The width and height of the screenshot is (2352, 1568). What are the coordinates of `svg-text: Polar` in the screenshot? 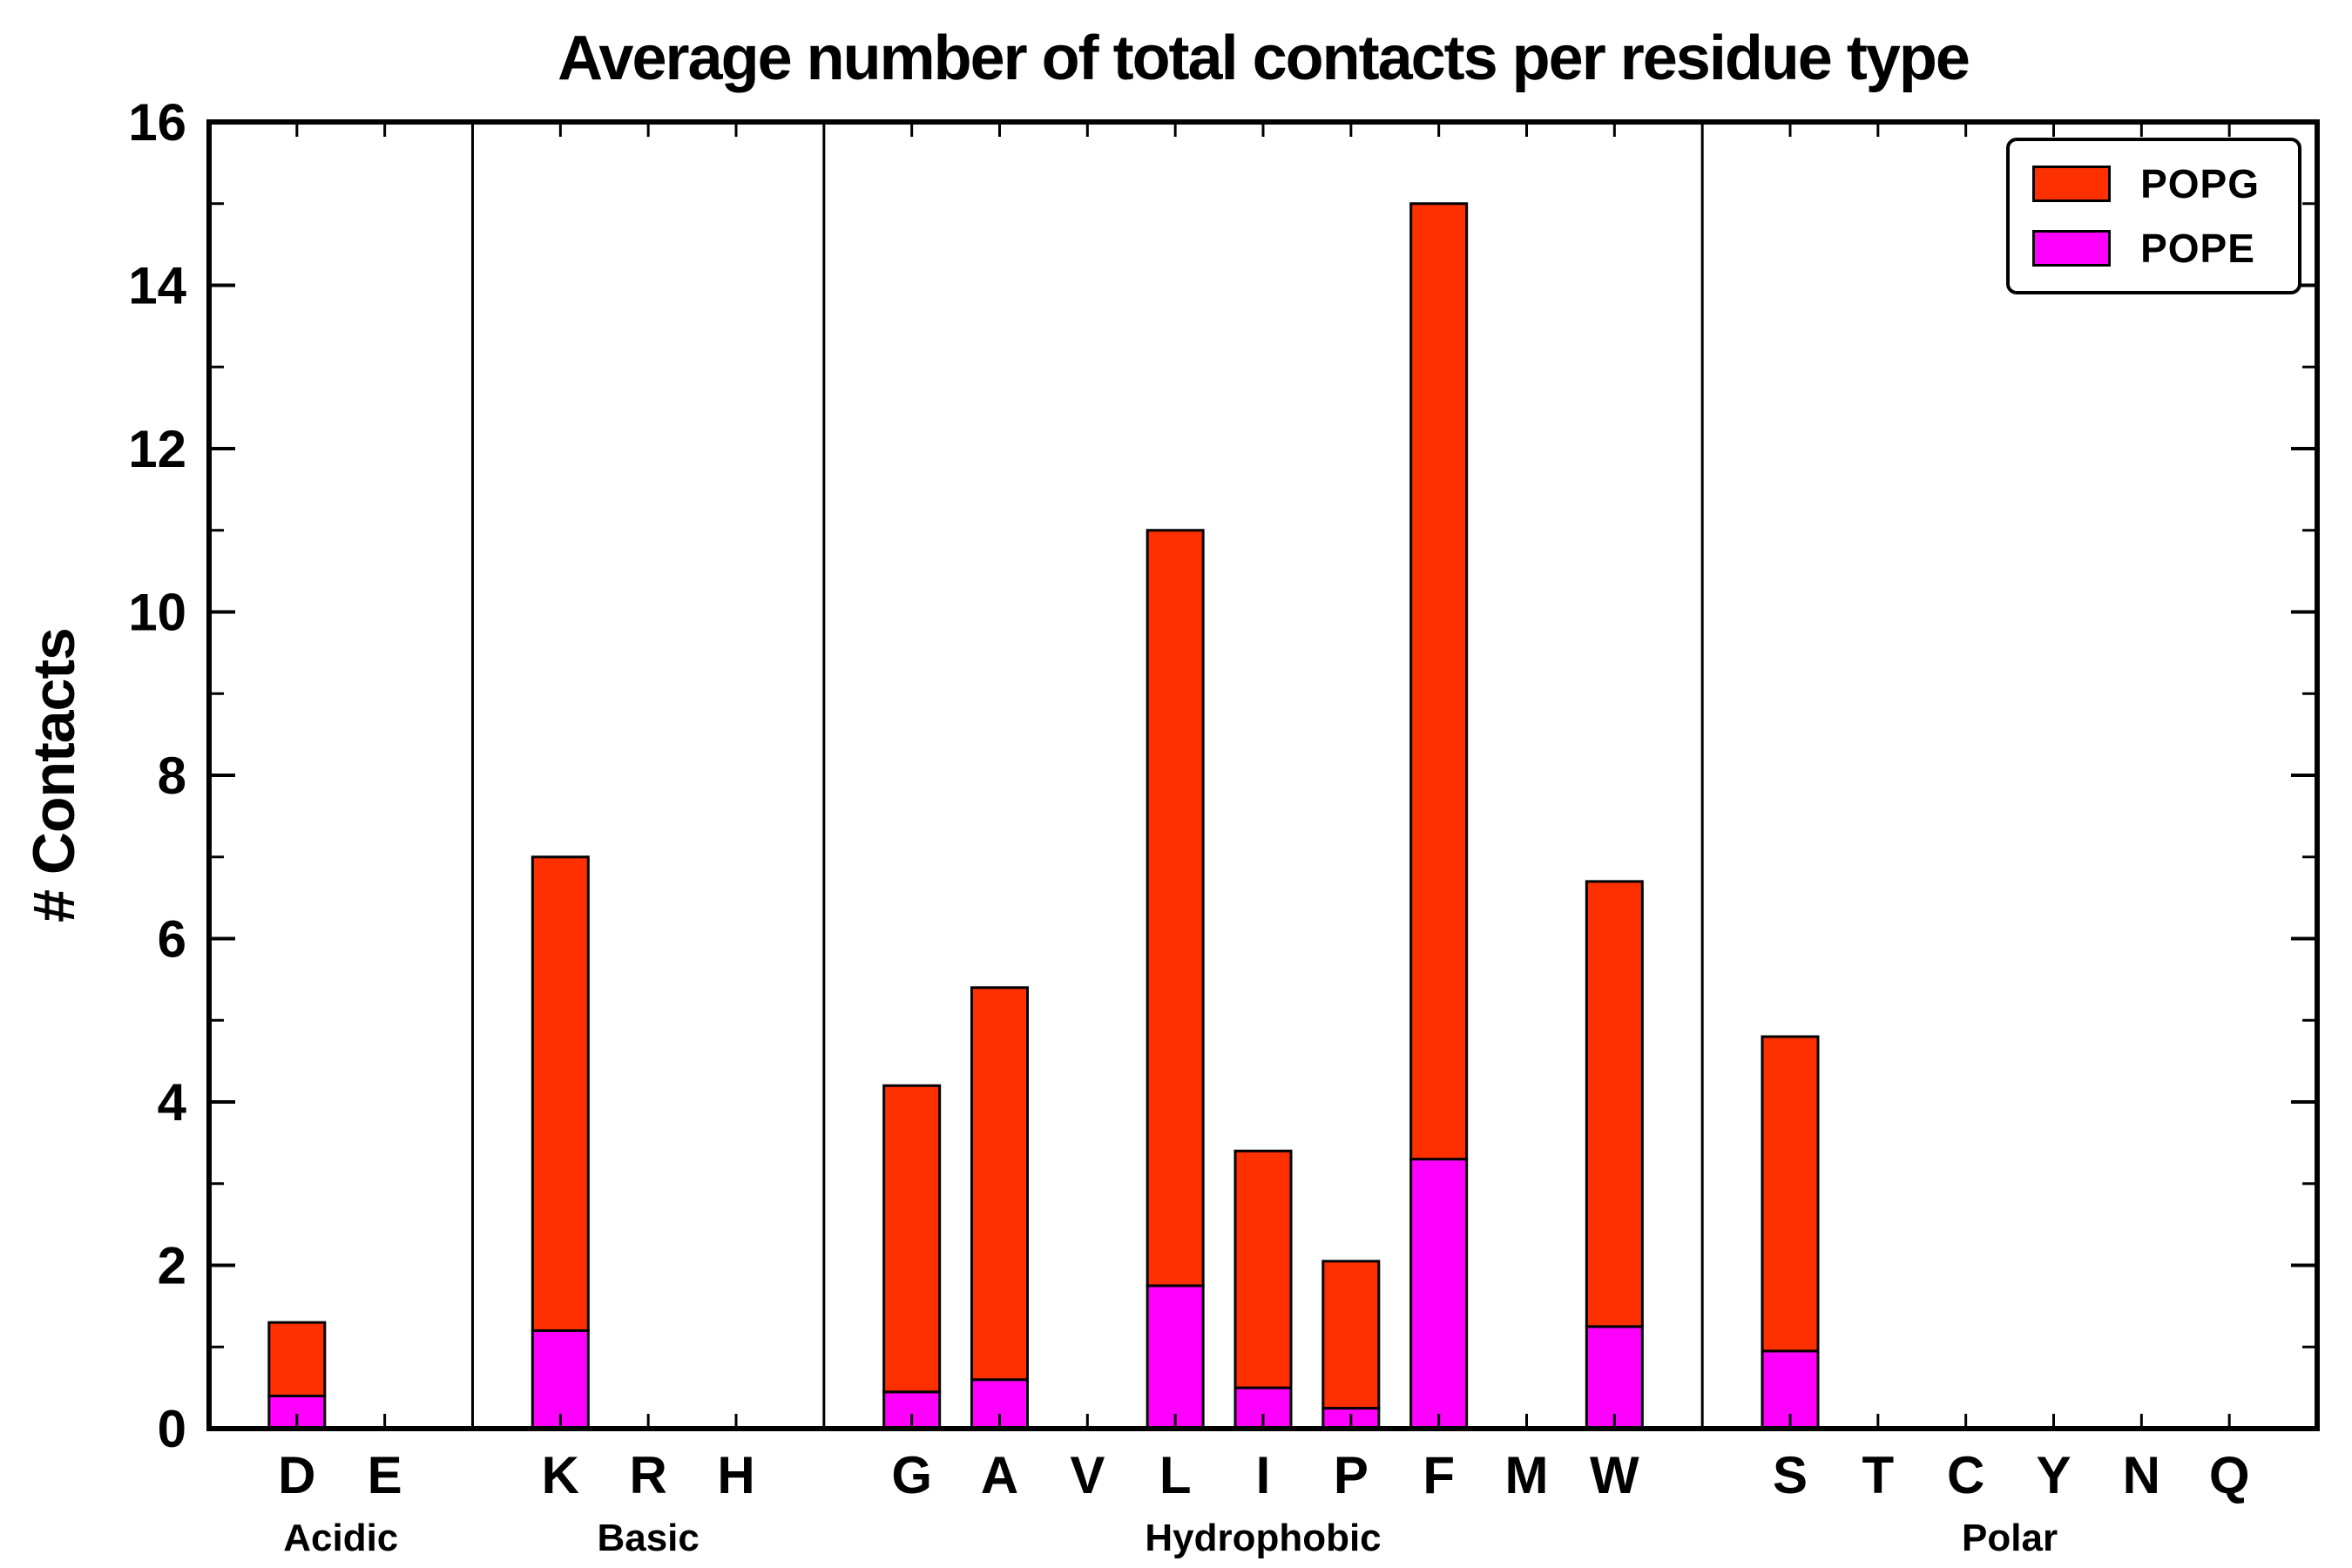 It's located at (2010, 1538).